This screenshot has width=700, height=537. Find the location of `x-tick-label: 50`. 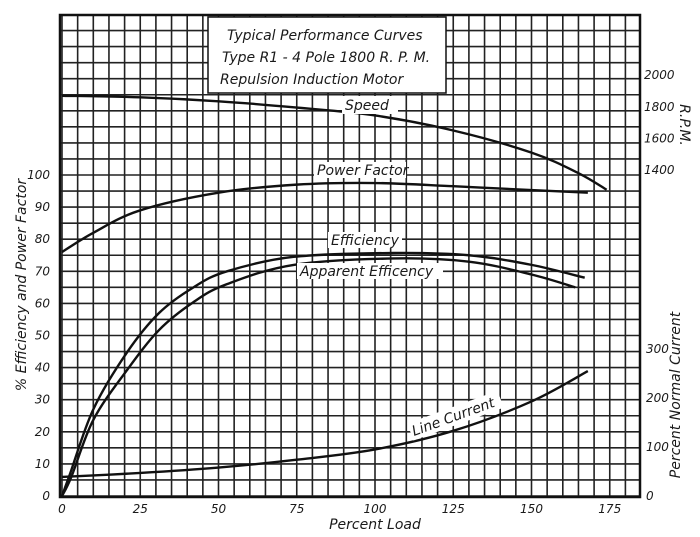

x-tick-label: 50 is located at coordinates (219, 509).